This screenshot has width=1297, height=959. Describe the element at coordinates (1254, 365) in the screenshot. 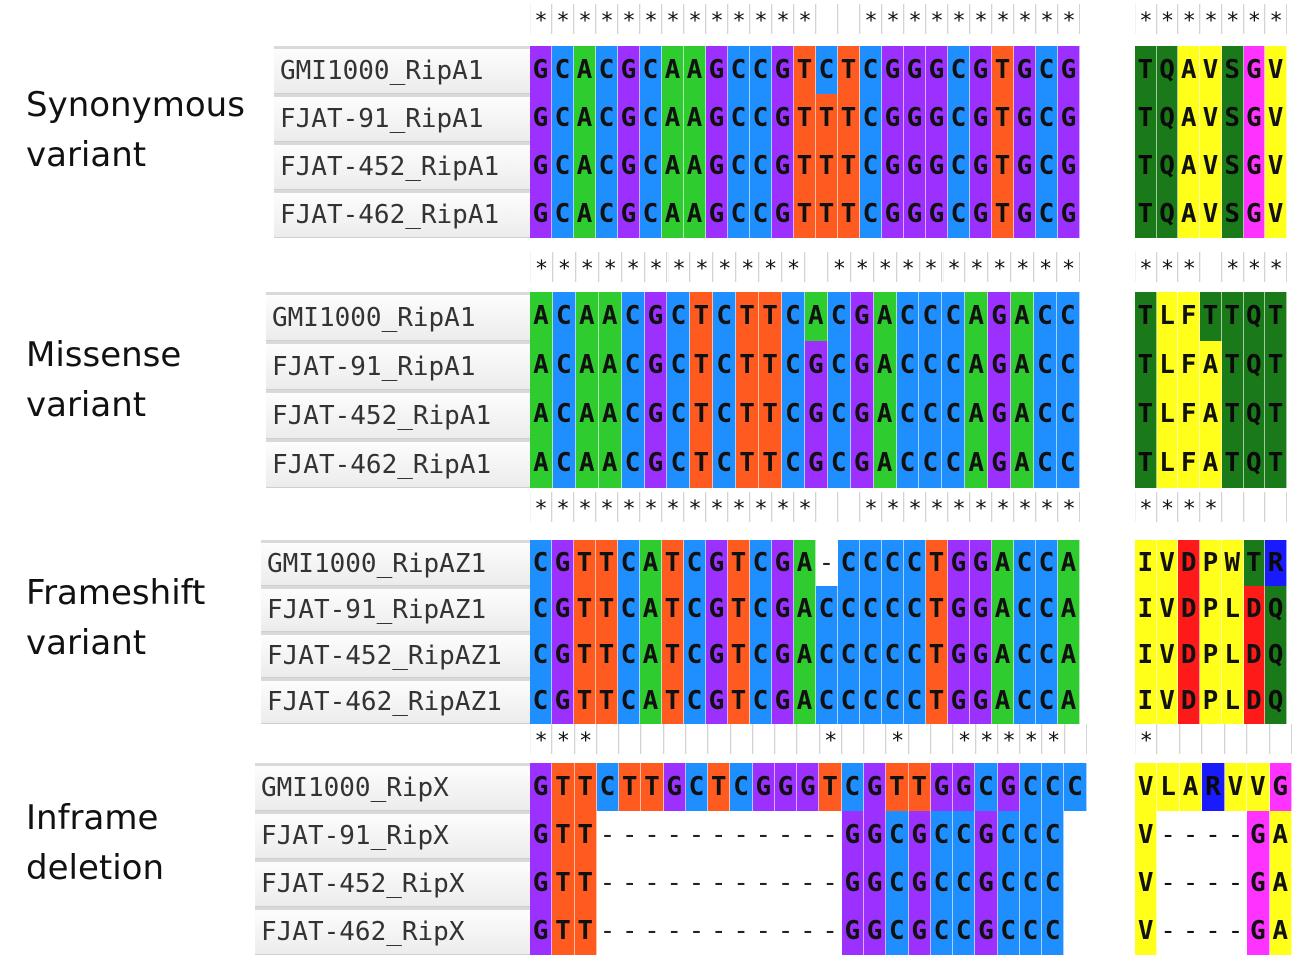

I see `amino-acid-cell: Q` at that location.